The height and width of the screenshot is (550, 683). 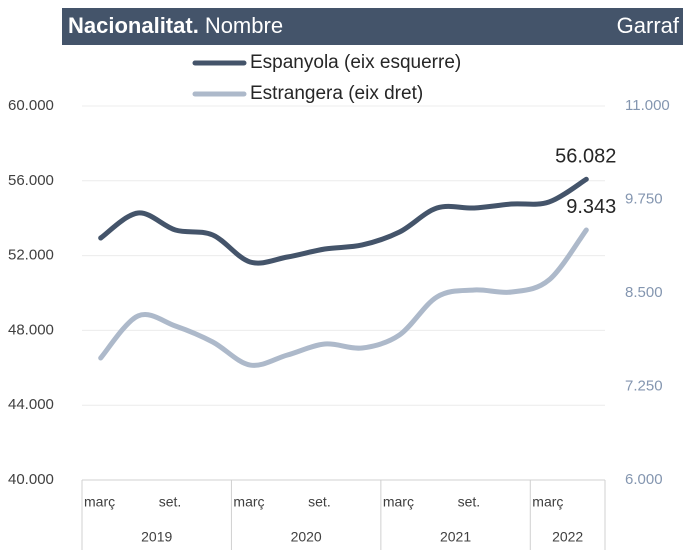 I want to click on x-group-label: 2022, so click(x=567, y=537).